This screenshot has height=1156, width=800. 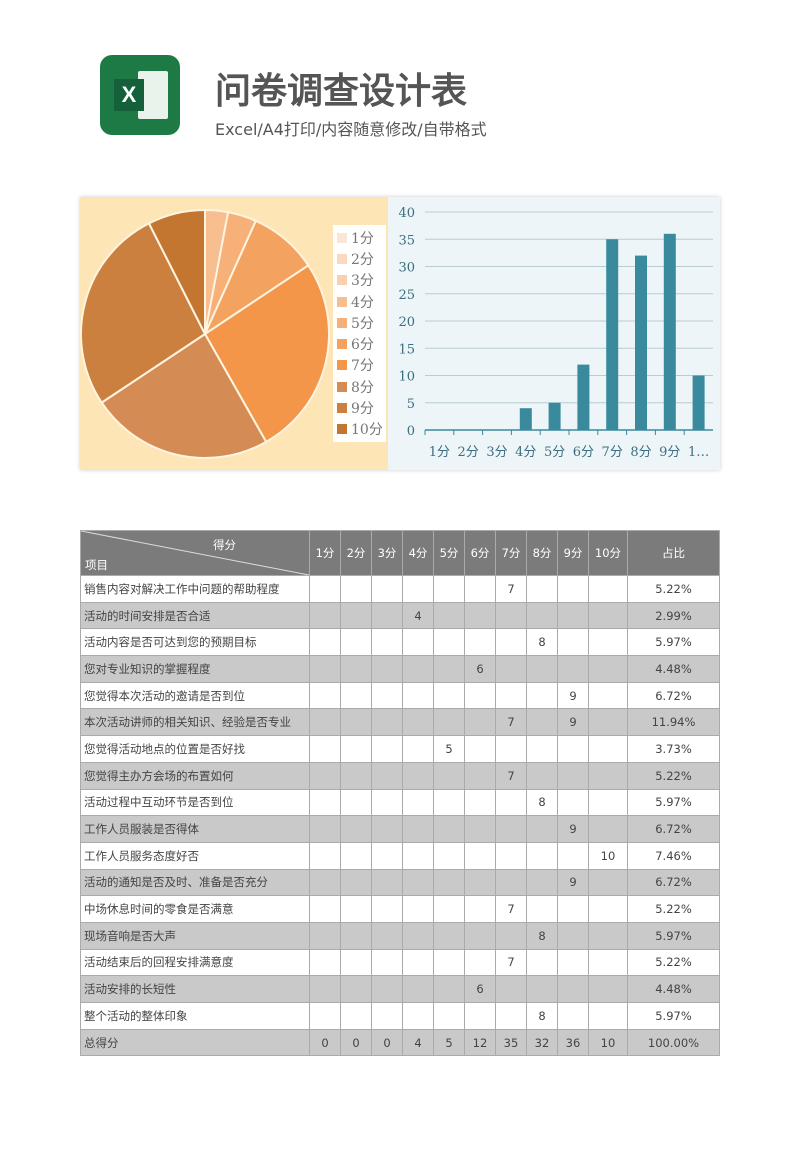 I want to click on table-row: 活动过程中互动环节是否到位 8 5.97%, so click(x=400, y=802).